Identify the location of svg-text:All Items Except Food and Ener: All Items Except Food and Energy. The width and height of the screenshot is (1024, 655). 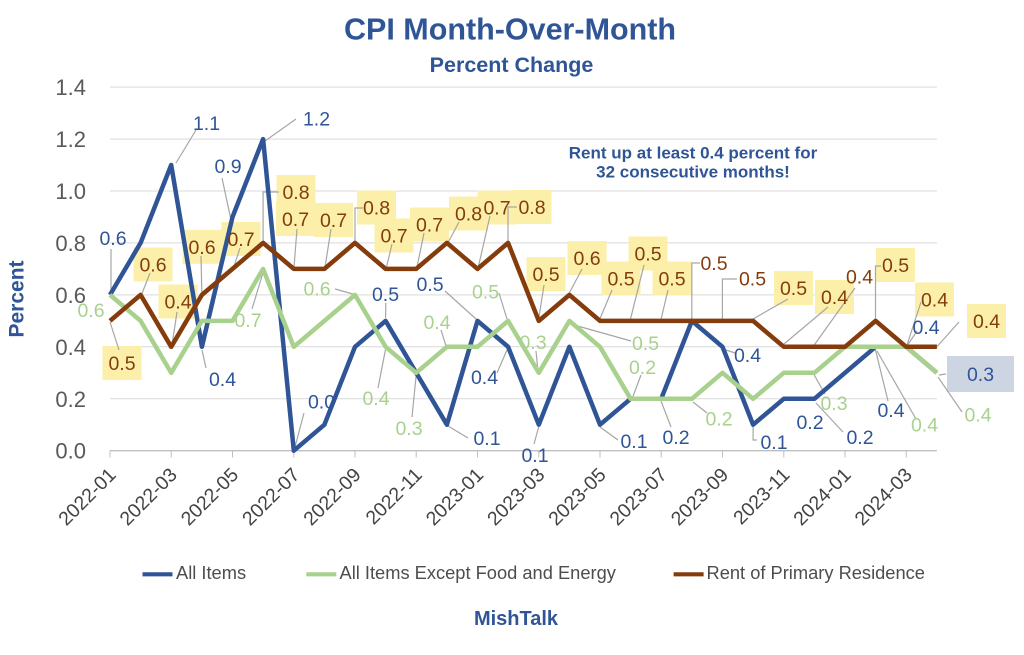
(478, 572).